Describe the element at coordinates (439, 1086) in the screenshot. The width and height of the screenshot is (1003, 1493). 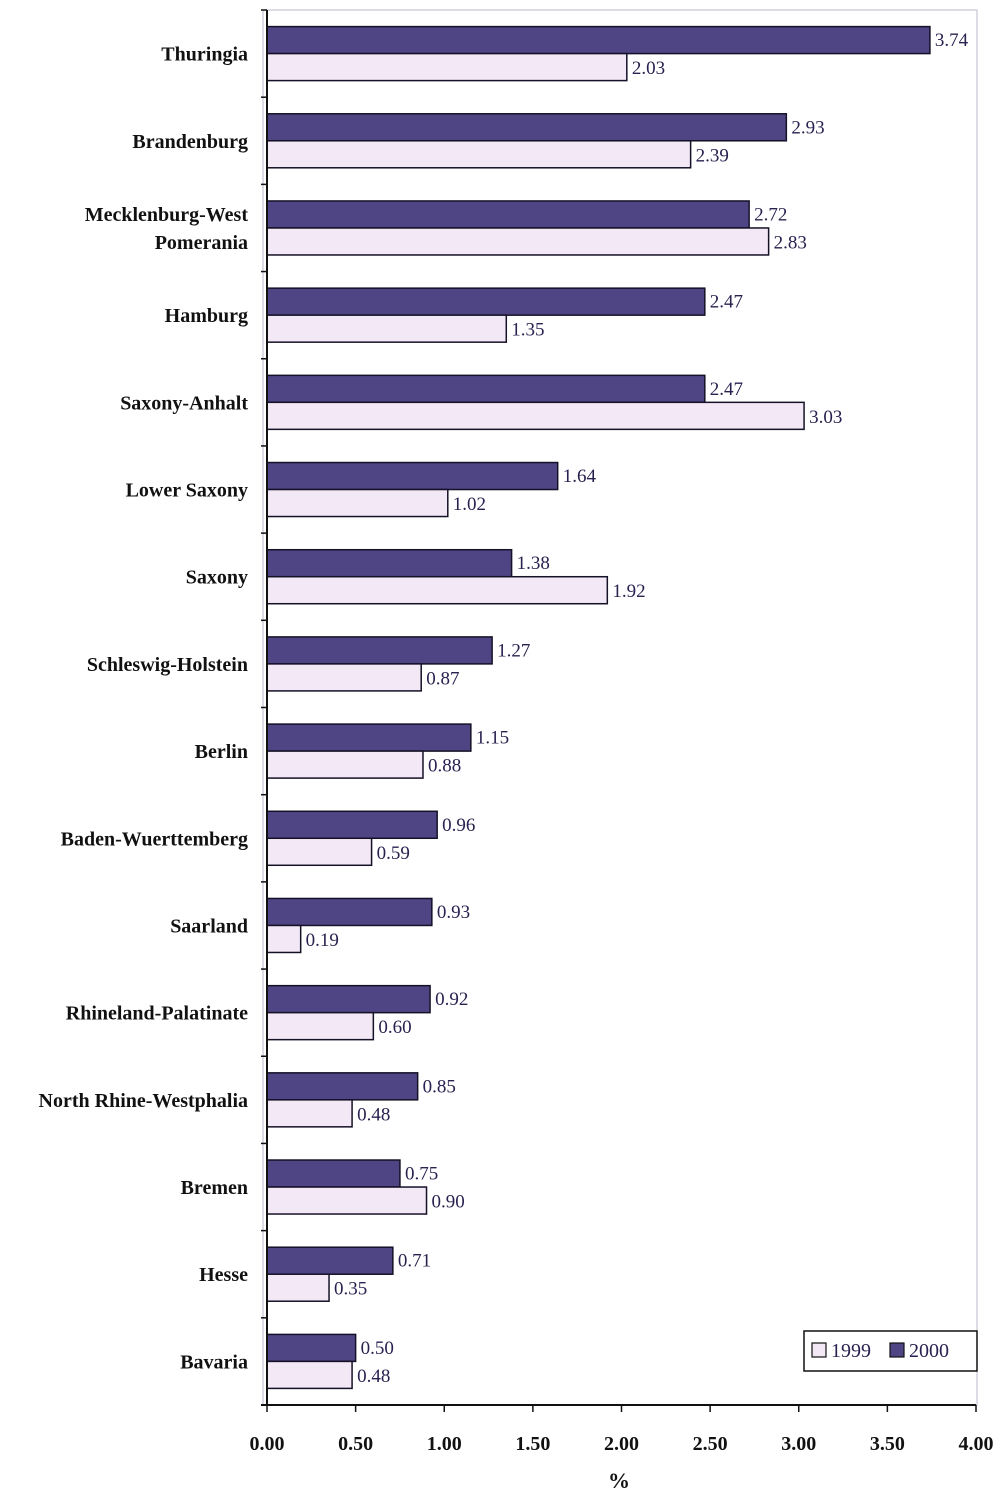
I see `value-label-2000-north-rhine-westphalia: 0.85` at that location.